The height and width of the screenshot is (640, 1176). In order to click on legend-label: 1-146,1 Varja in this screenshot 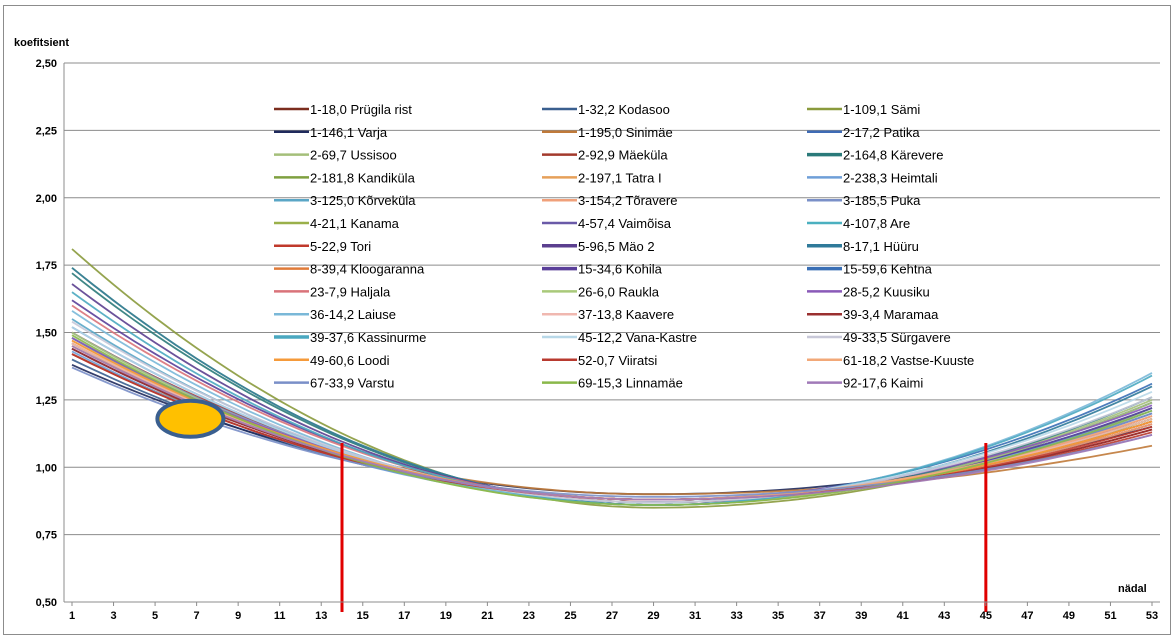, I will do `click(349, 132)`.